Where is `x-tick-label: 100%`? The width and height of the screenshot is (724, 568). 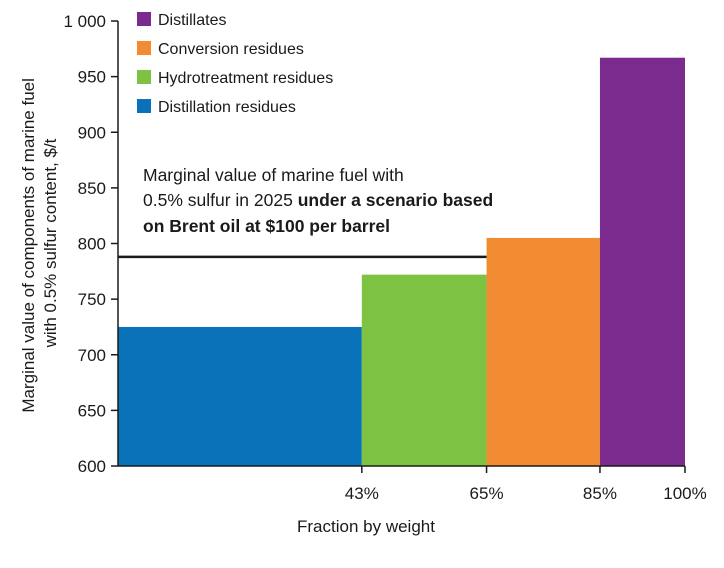
x-tick-label: 100% is located at coordinates (684, 493).